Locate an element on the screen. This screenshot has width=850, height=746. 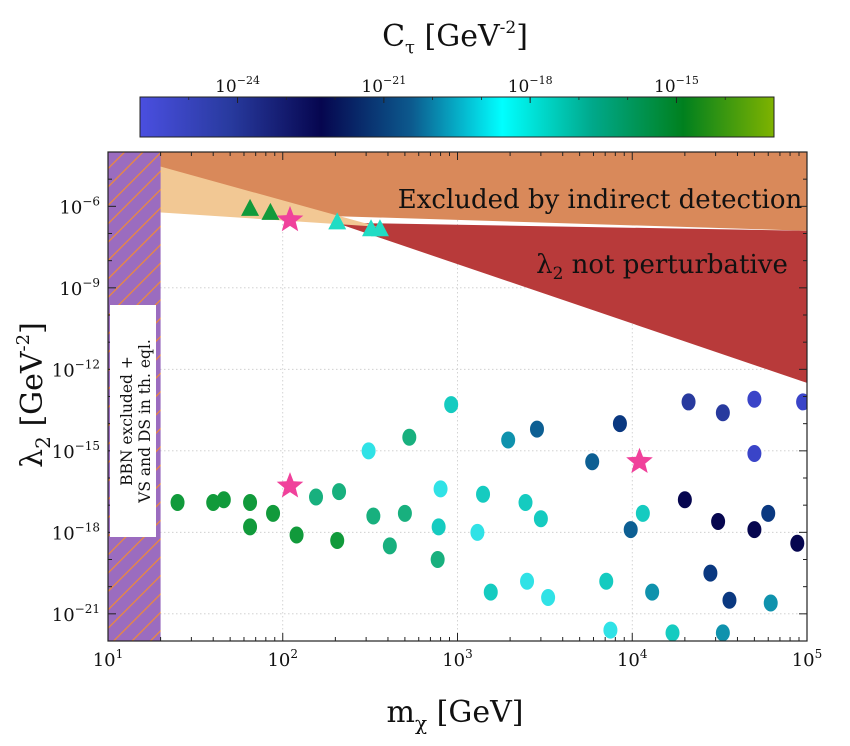
y-tick-label: 10⁻⁹ is located at coordinates (79, 288).